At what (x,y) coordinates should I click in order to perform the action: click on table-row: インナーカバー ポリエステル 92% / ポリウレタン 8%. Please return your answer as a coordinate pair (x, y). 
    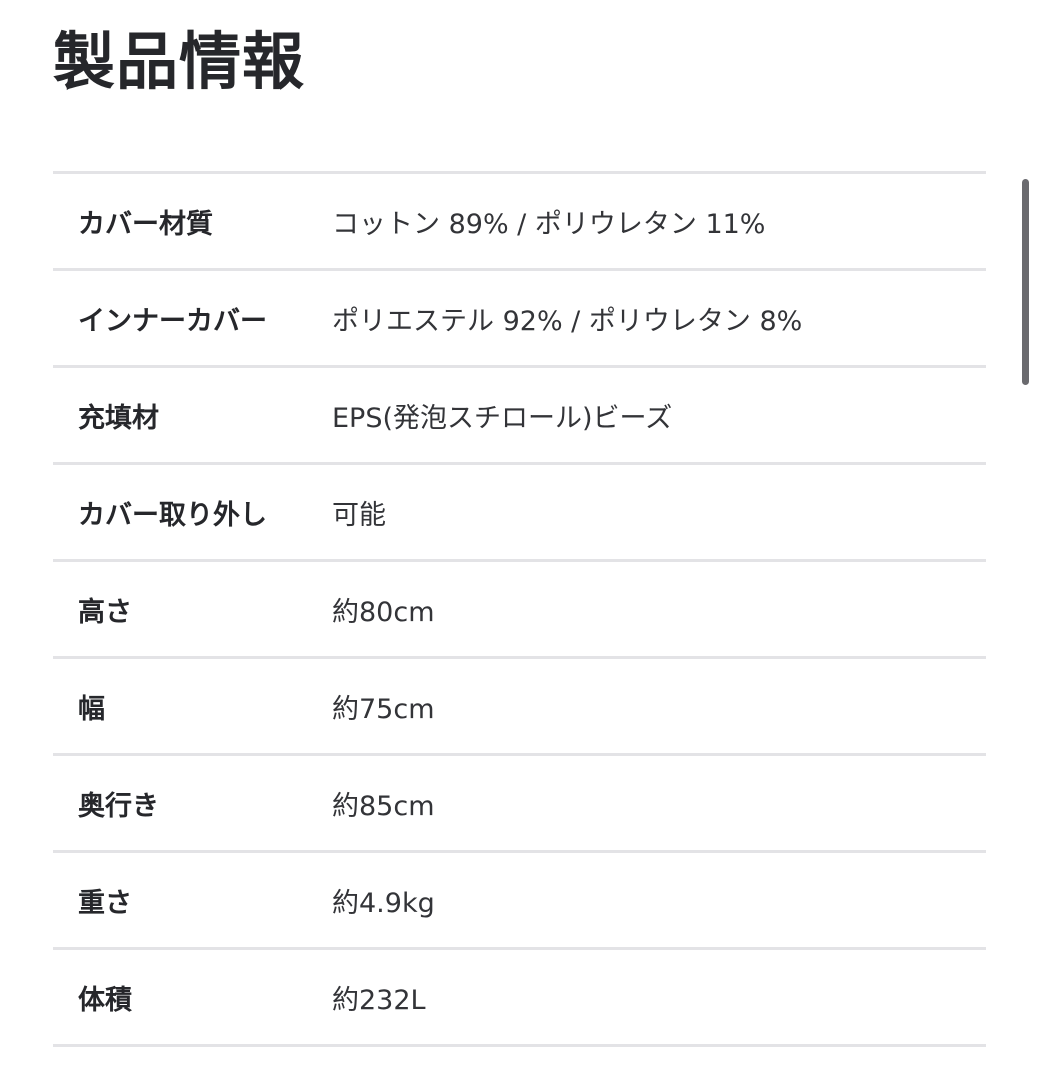
    Looking at the image, I should click on (519, 319).